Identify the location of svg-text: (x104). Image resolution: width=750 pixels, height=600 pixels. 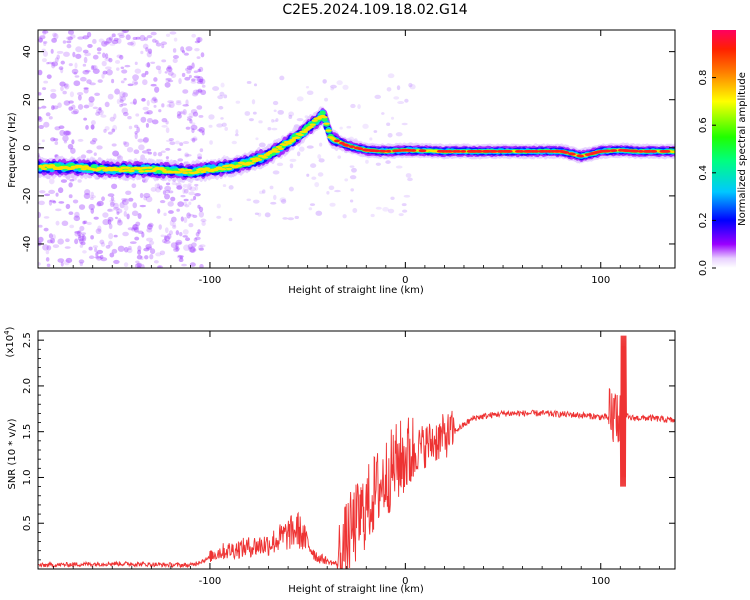
(9, 341).